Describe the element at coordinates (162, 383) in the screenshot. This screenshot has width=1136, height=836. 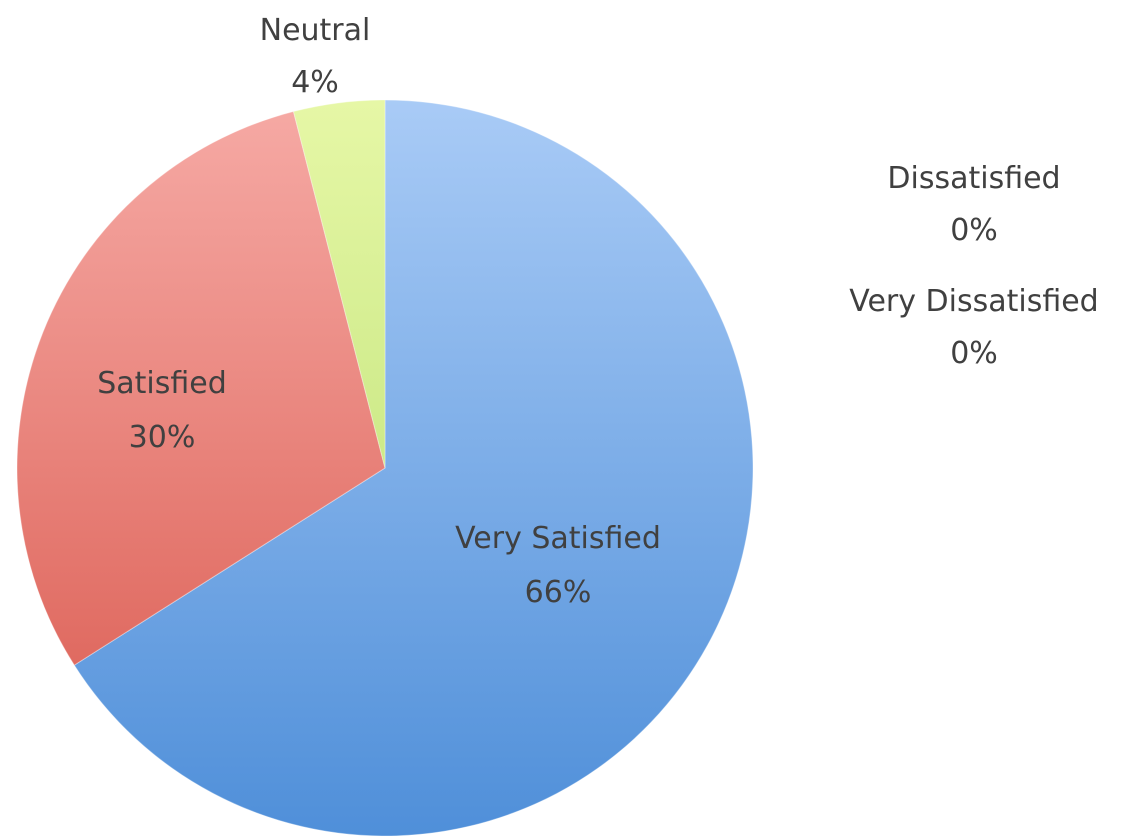
I see `label-satisfied-name: Satisfied` at that location.